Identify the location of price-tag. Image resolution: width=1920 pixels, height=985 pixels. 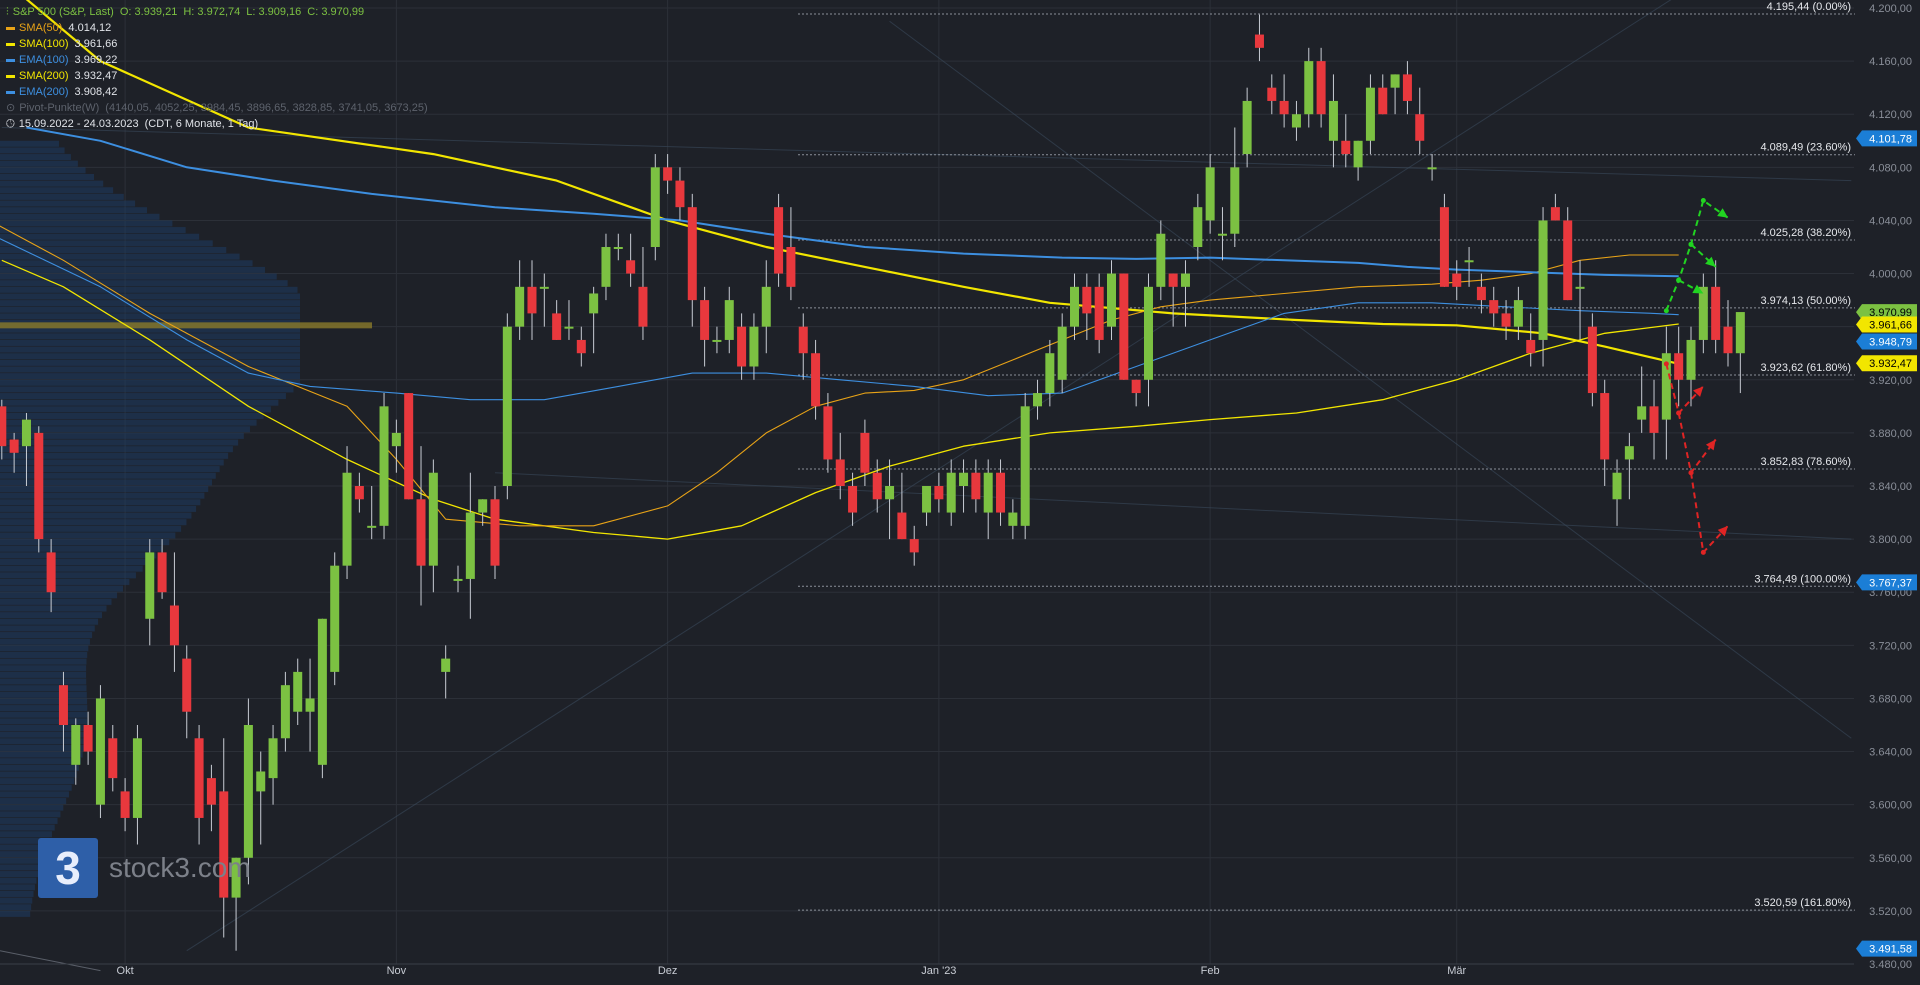
(1886, 138).